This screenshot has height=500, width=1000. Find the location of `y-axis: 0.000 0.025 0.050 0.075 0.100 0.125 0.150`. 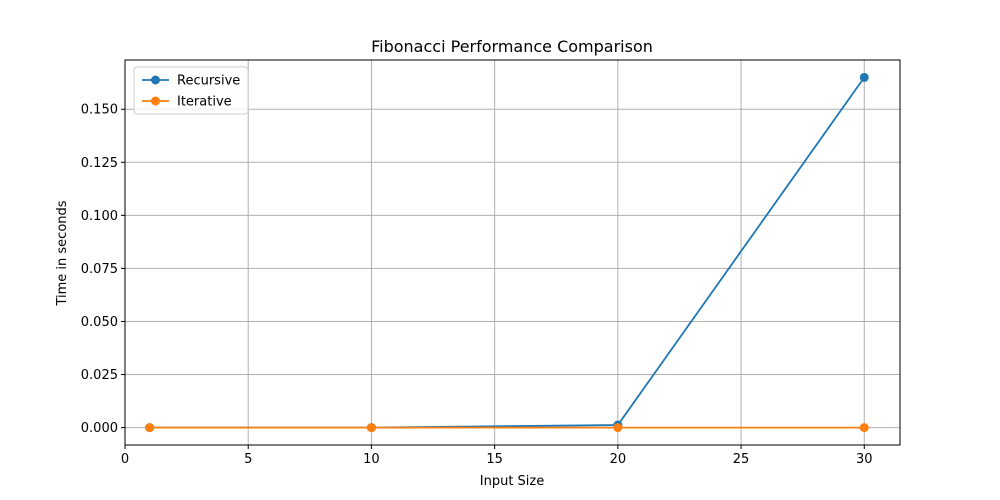

y-axis: 0.000 0.025 0.050 0.075 0.100 0.125 0.150 is located at coordinates (103, 269).